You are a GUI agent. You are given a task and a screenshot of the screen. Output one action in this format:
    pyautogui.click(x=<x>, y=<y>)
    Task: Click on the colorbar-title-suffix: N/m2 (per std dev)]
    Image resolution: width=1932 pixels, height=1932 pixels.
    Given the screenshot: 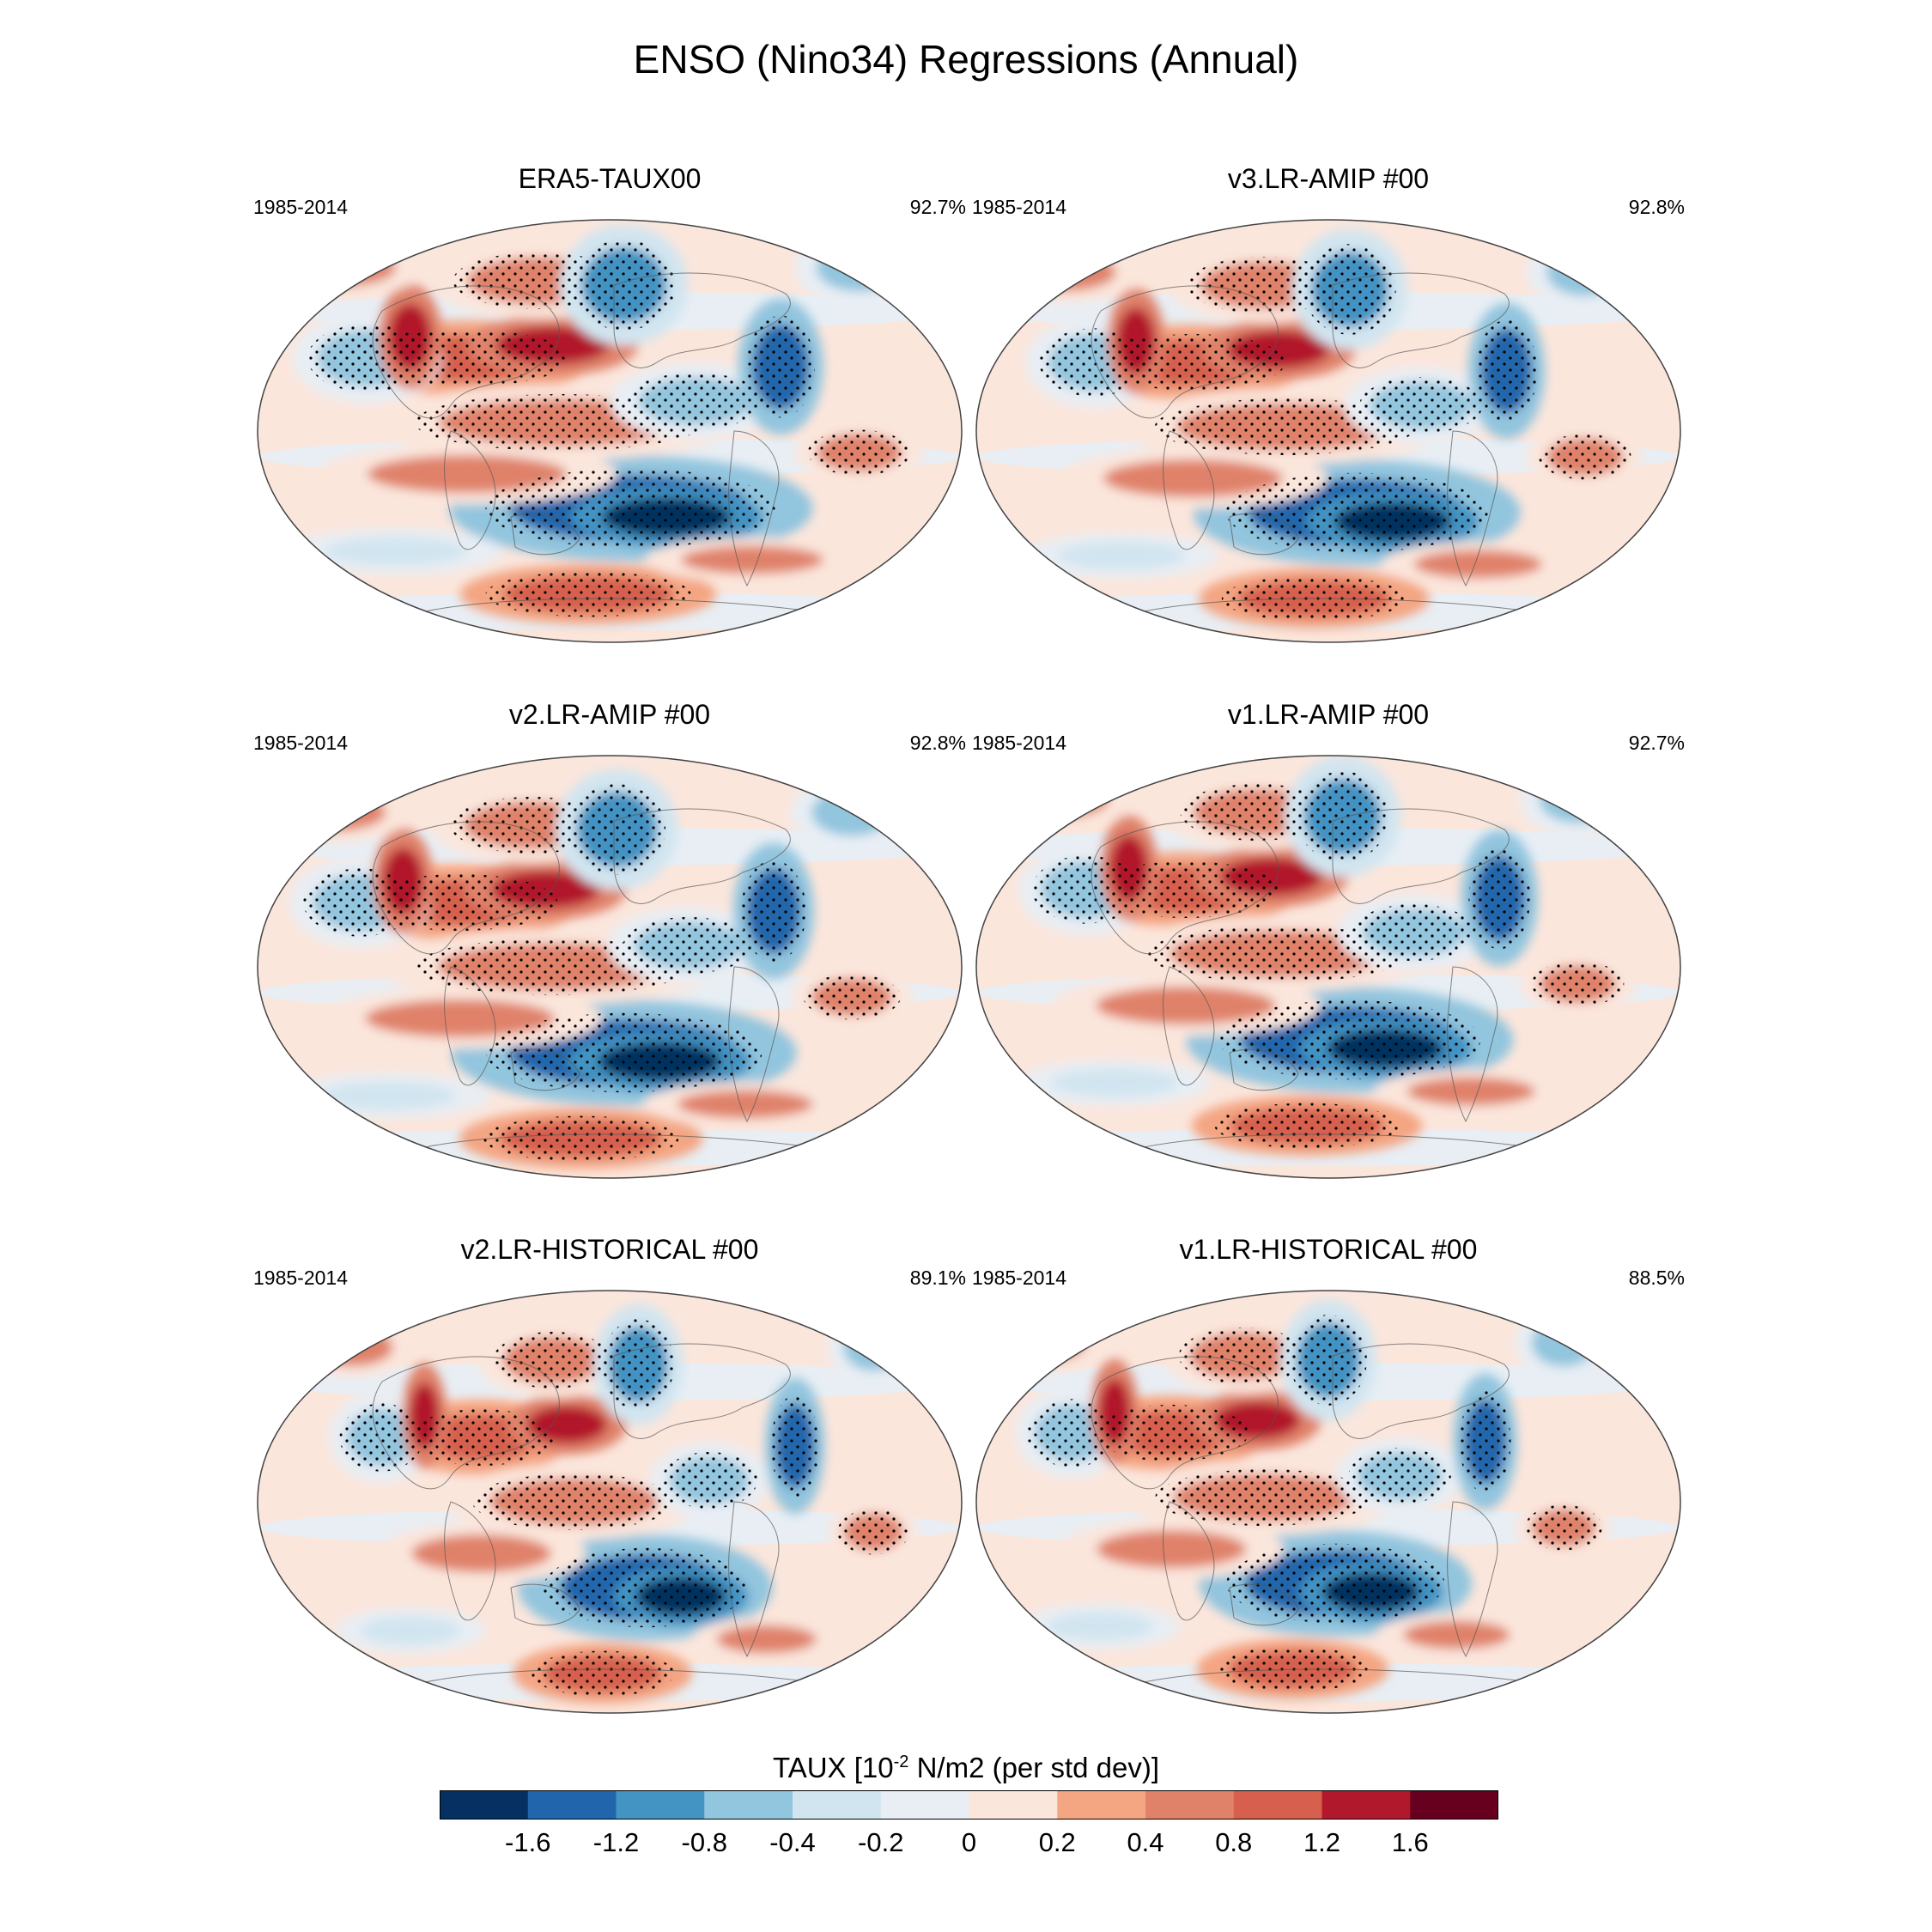 What is the action you would take?
    pyautogui.click(x=1034, y=1768)
    